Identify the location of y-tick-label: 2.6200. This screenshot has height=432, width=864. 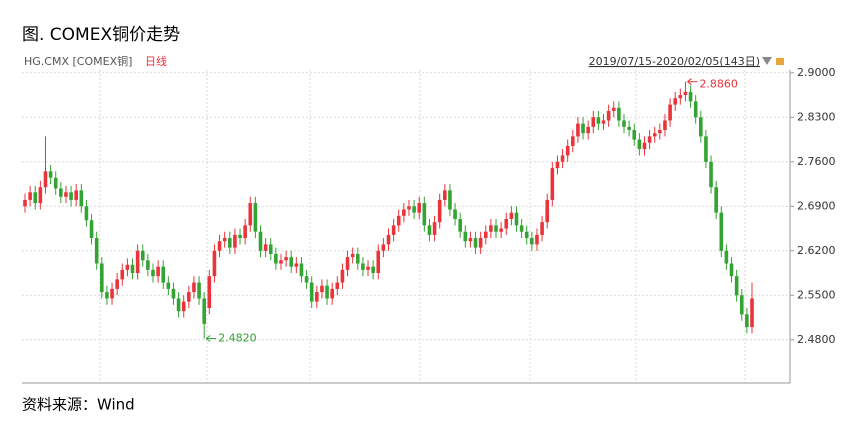
(816, 250).